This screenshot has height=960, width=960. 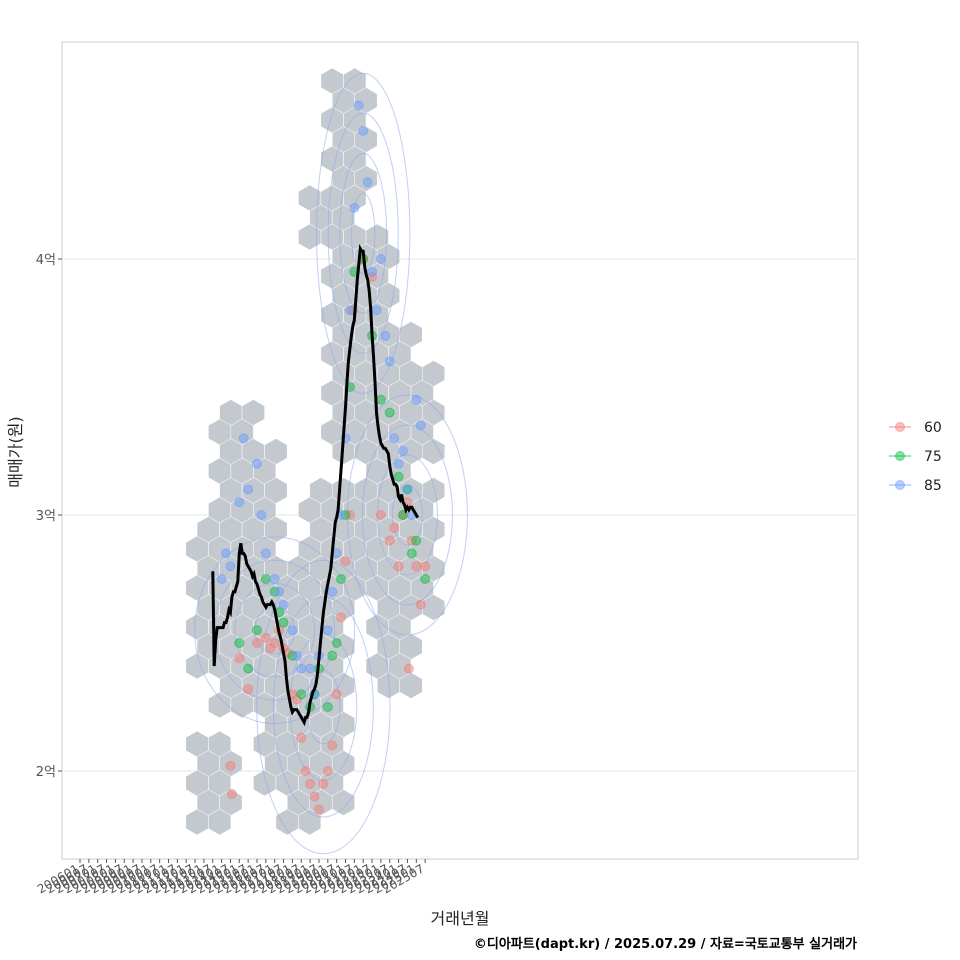 I want to click on y-tick-label: 3억, so click(x=46, y=516).